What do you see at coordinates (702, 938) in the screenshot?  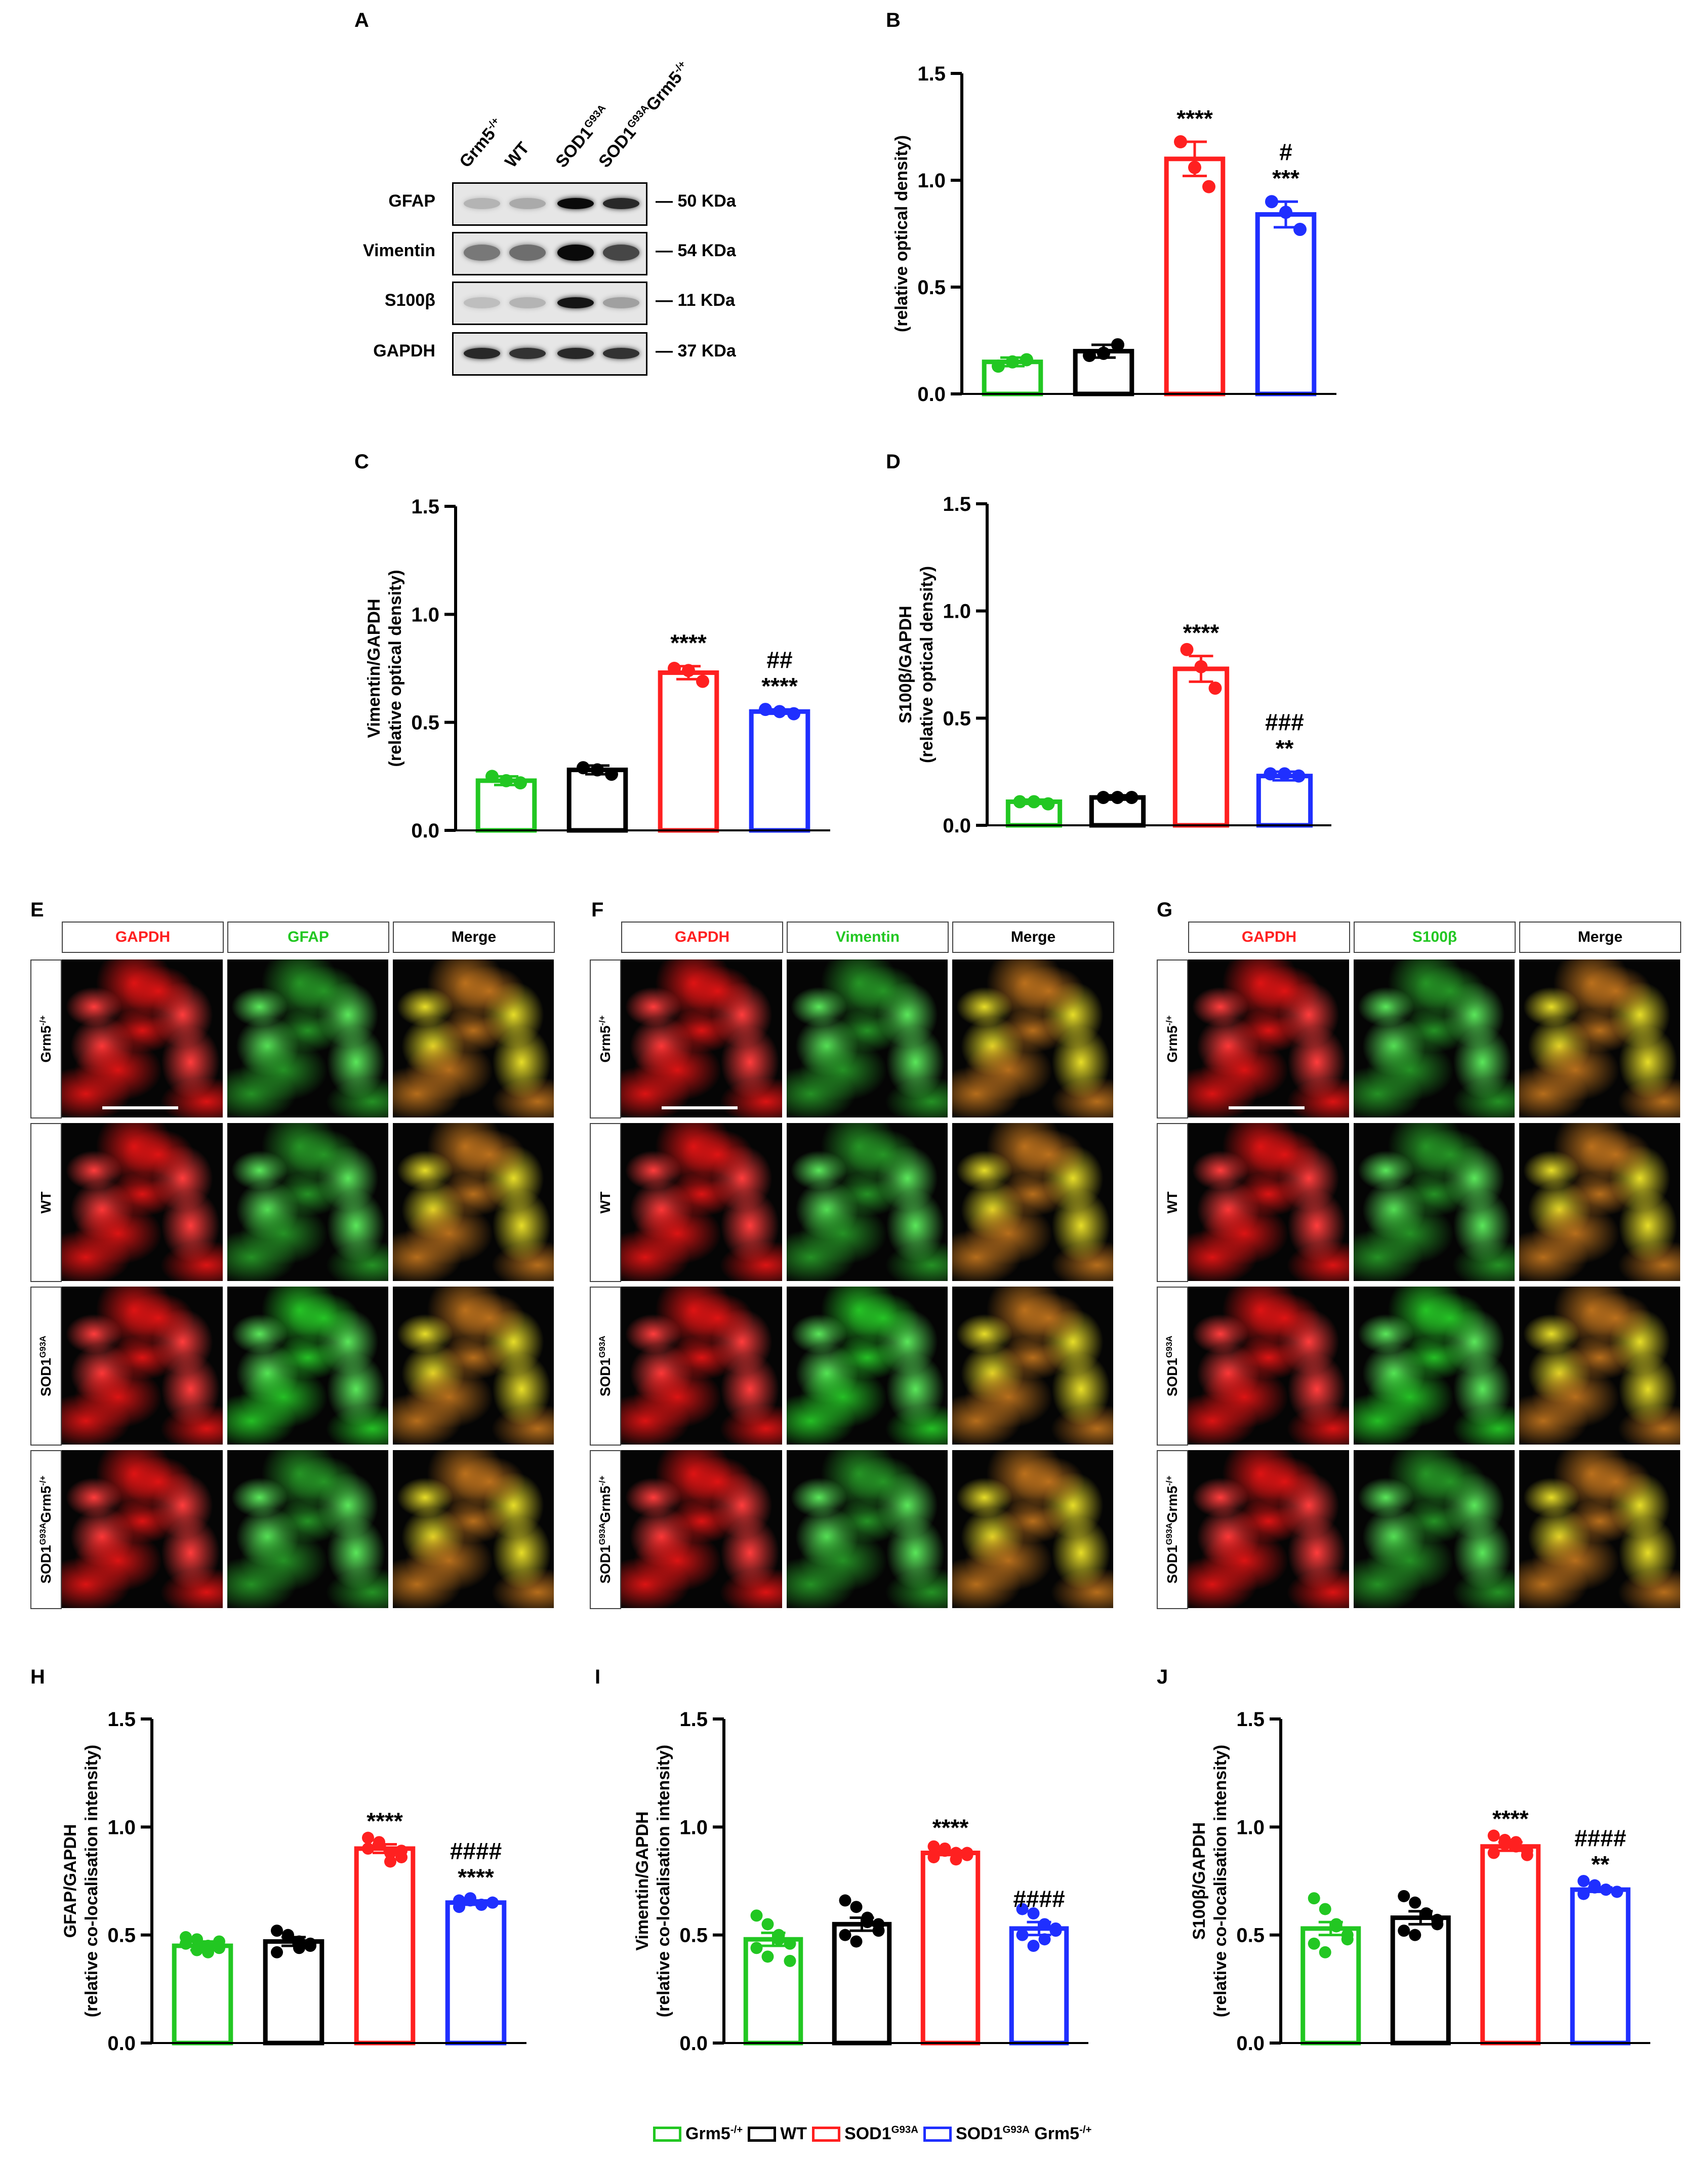 I see `micrograph-column-header: GAPDH` at bounding box center [702, 938].